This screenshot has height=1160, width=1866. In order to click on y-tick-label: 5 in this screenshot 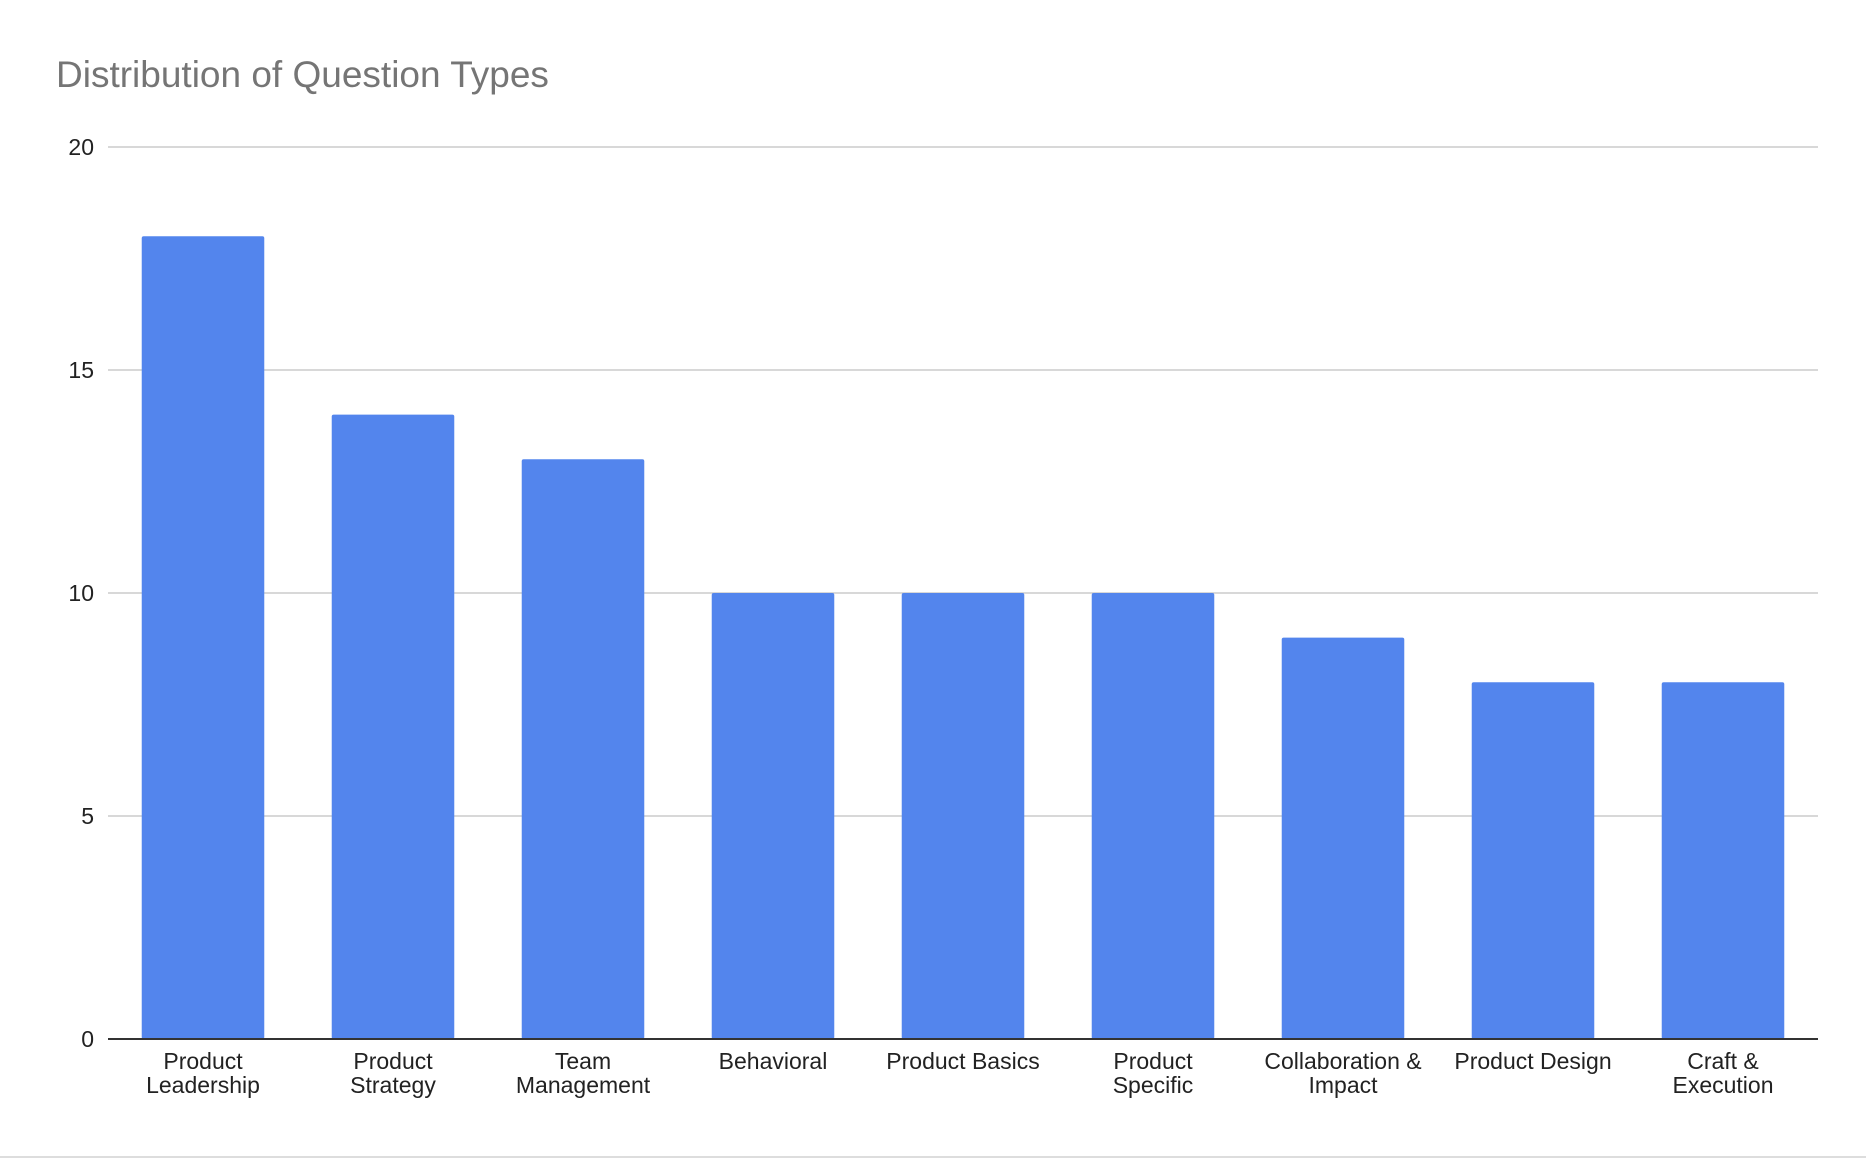, I will do `click(87, 816)`.